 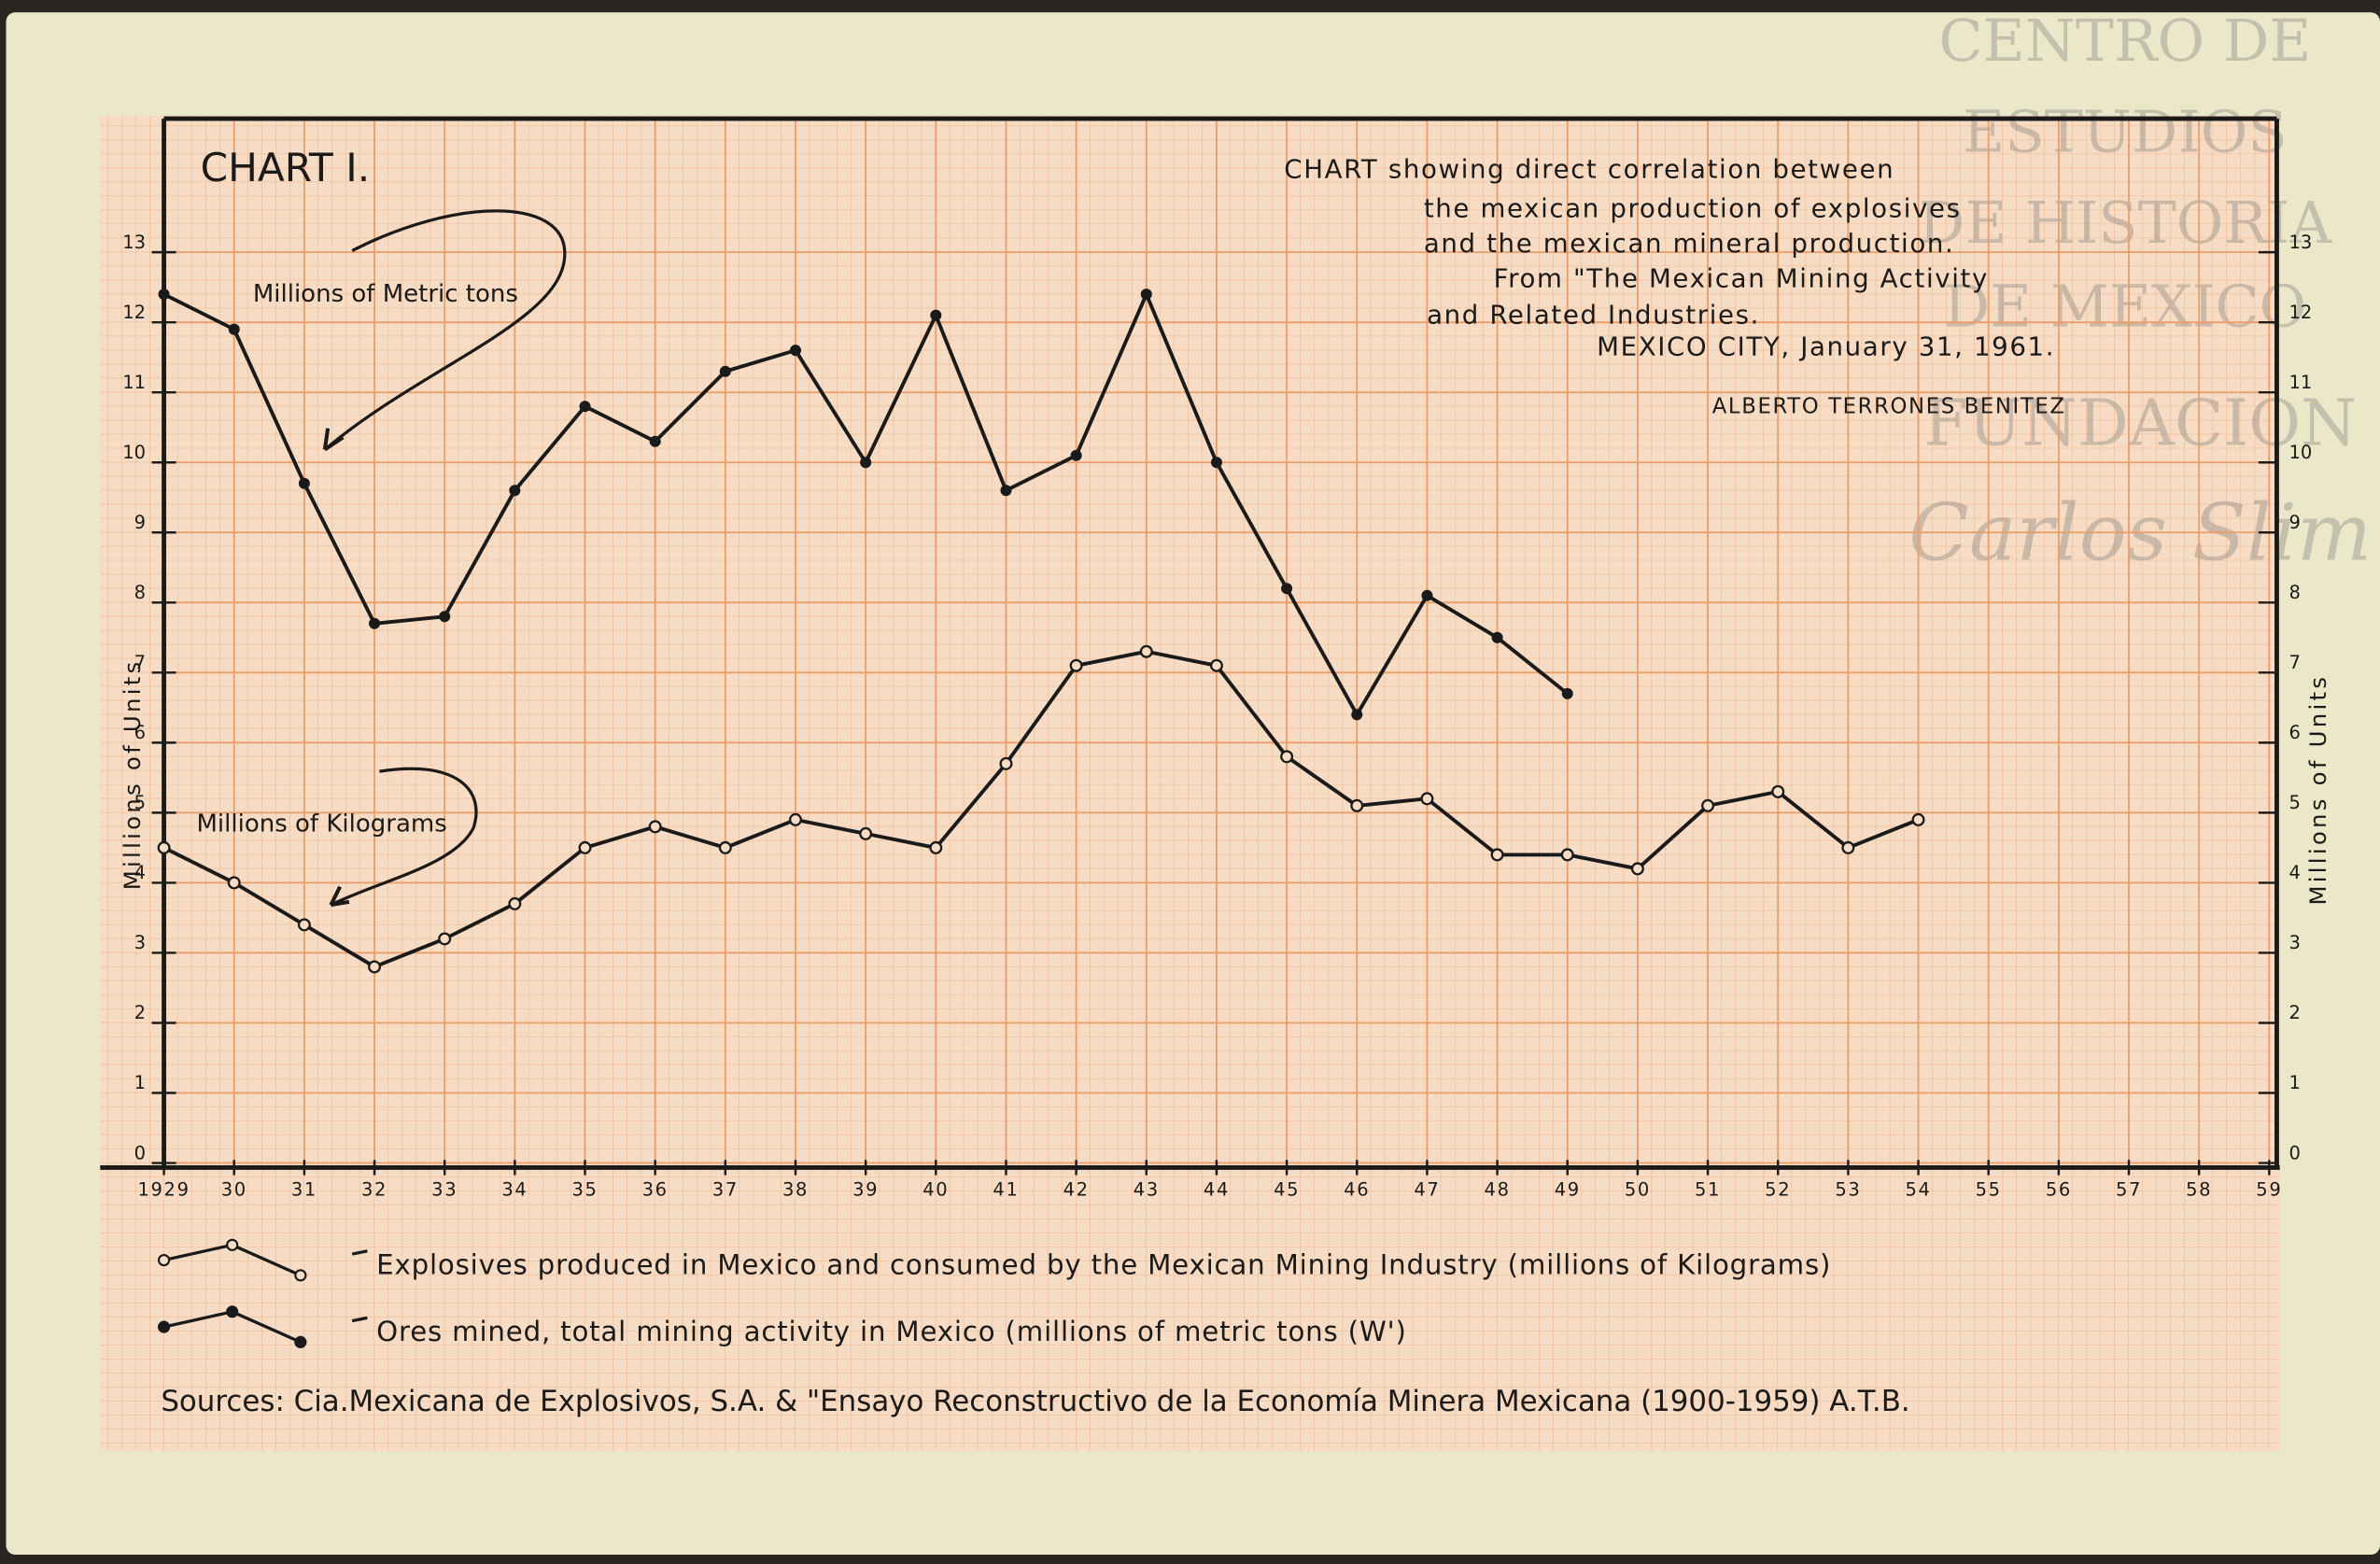 I want to click on x-tick-label: 56, so click(x=2059, y=1189).